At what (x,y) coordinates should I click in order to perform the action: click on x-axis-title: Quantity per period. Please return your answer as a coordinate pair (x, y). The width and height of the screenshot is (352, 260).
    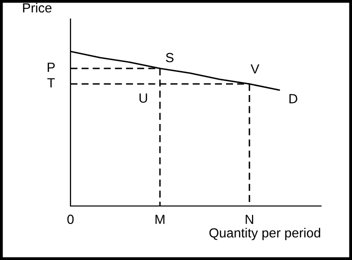
    Looking at the image, I should click on (264, 234).